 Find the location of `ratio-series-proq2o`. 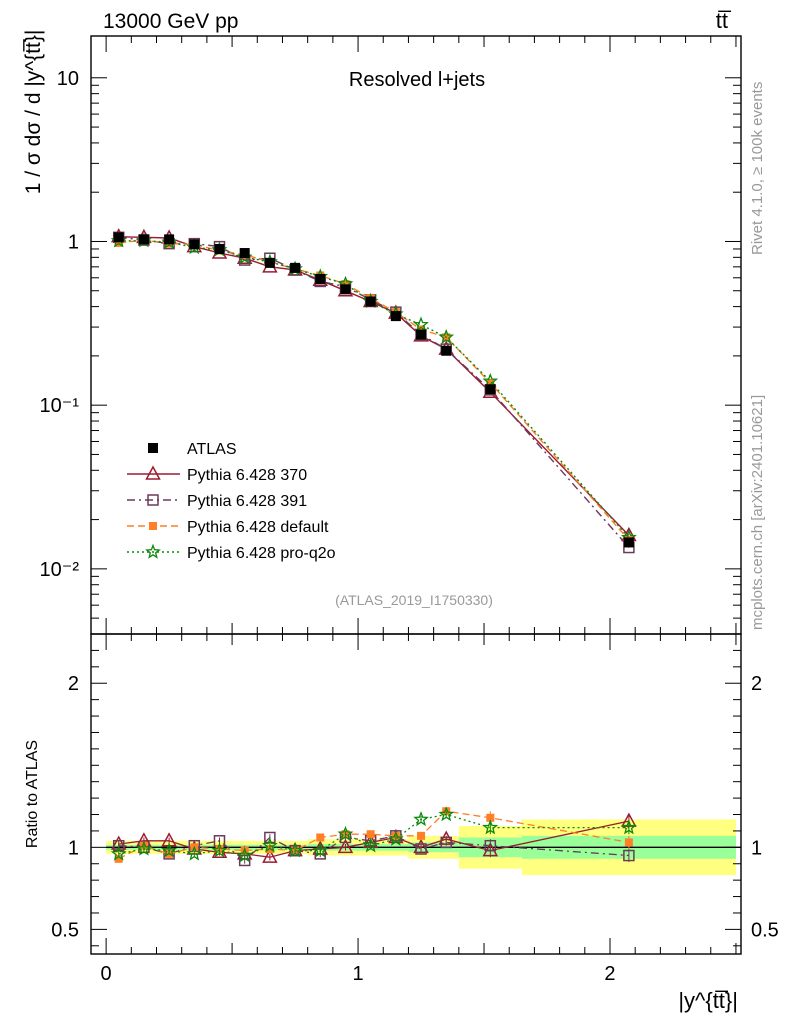

ratio-series-proq2o is located at coordinates (373, 834).